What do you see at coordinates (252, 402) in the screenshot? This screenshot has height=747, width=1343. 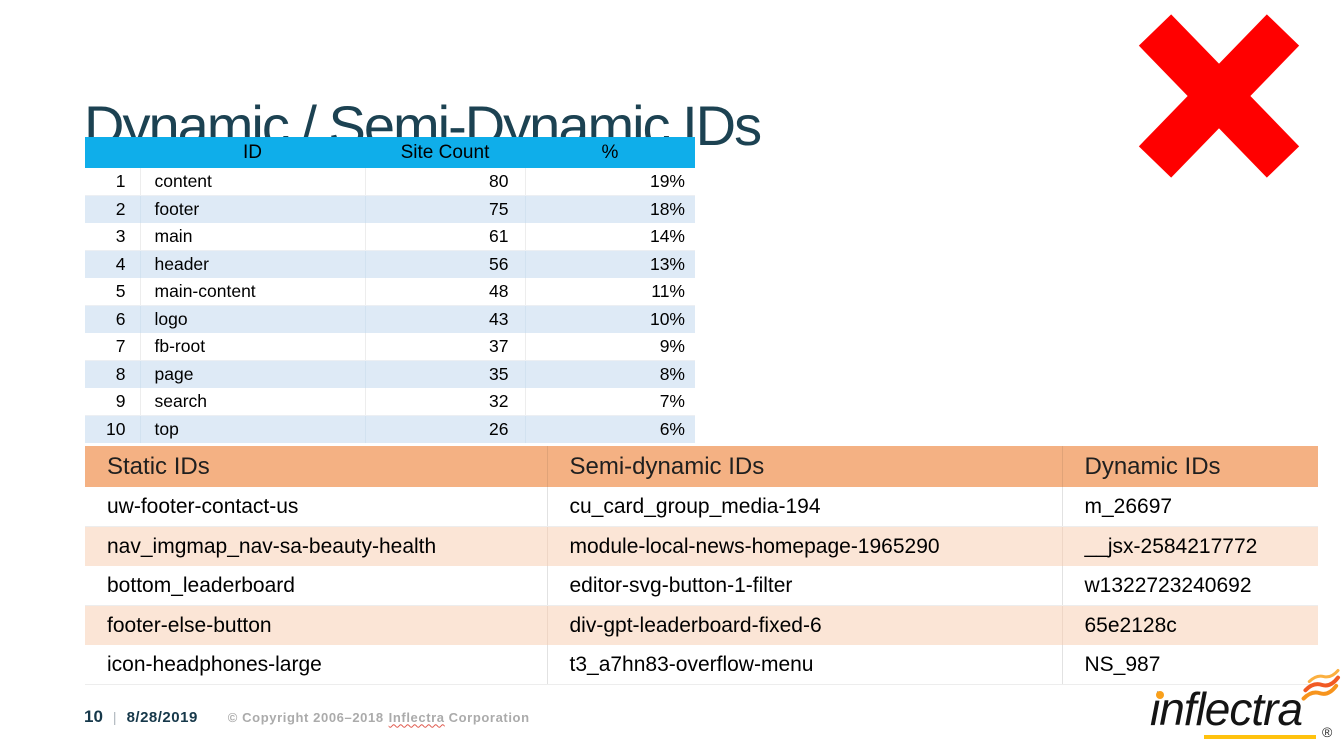 I see `row-id: search` at bounding box center [252, 402].